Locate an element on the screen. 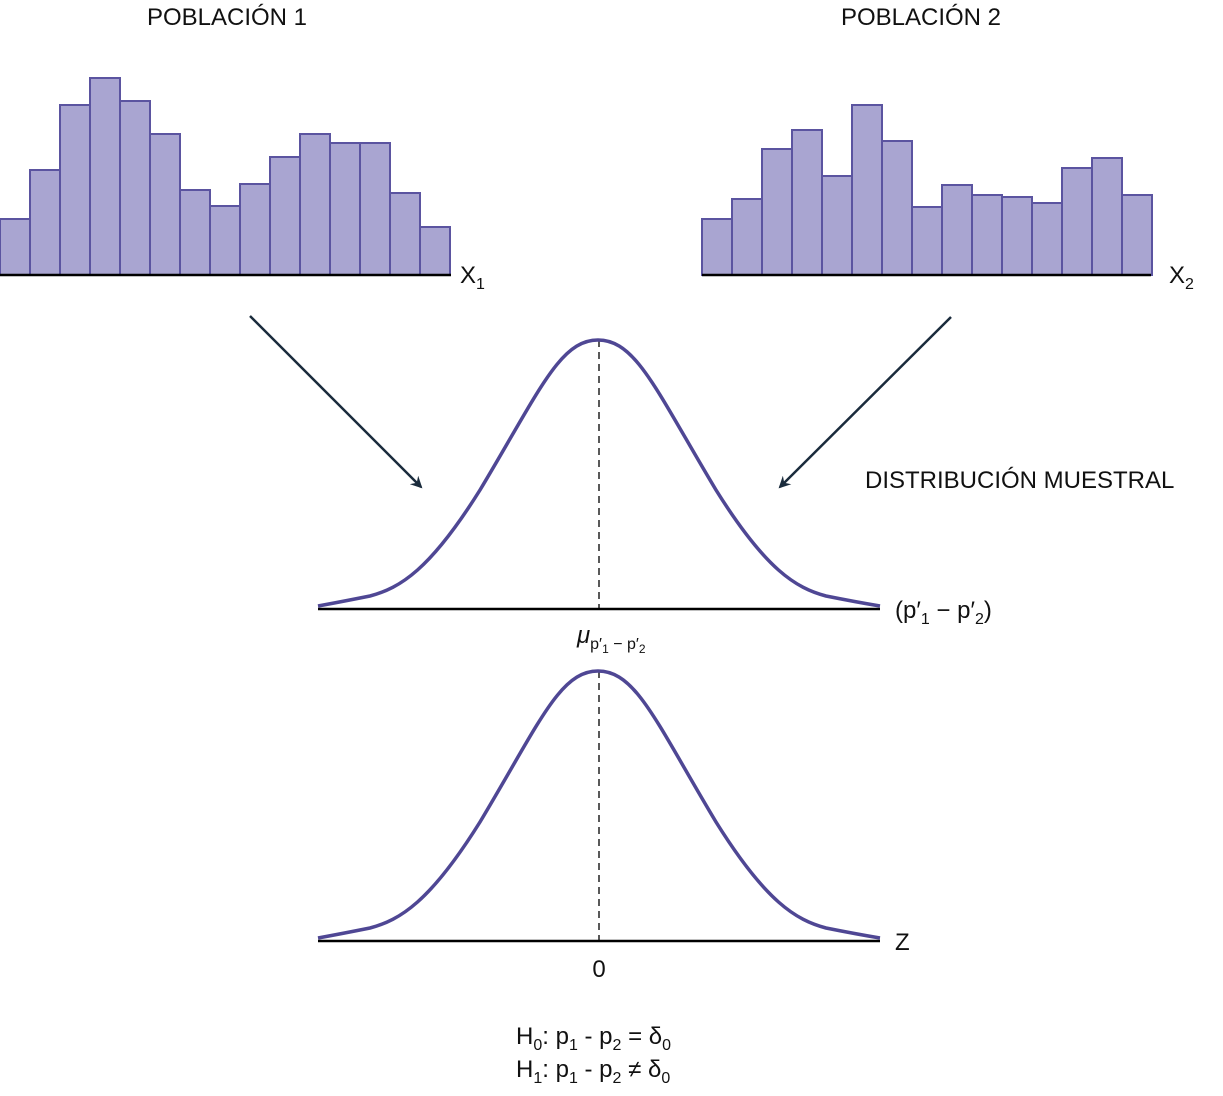 The image size is (1223, 1096). axis-label: X2 is located at coordinates (1181, 277).